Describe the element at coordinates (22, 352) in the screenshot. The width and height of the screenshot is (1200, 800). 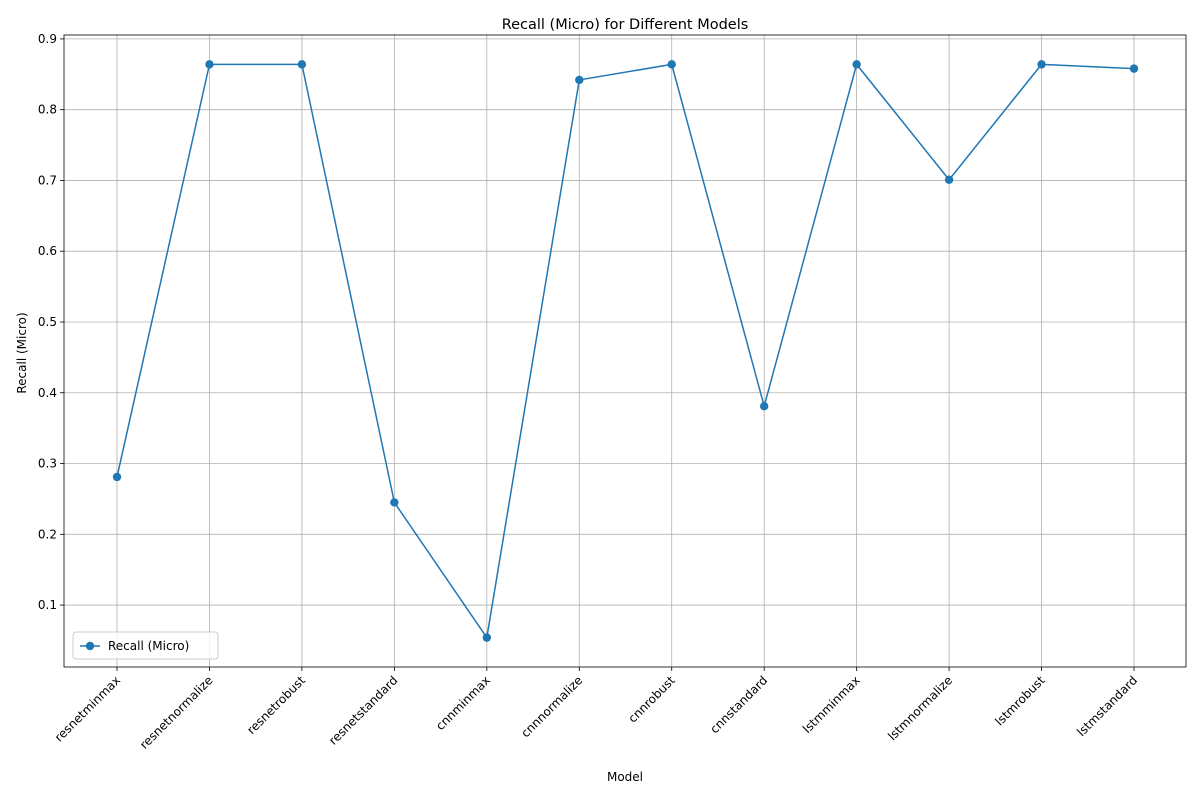
I see `y-axis-title: Recall (Micro)` at that location.